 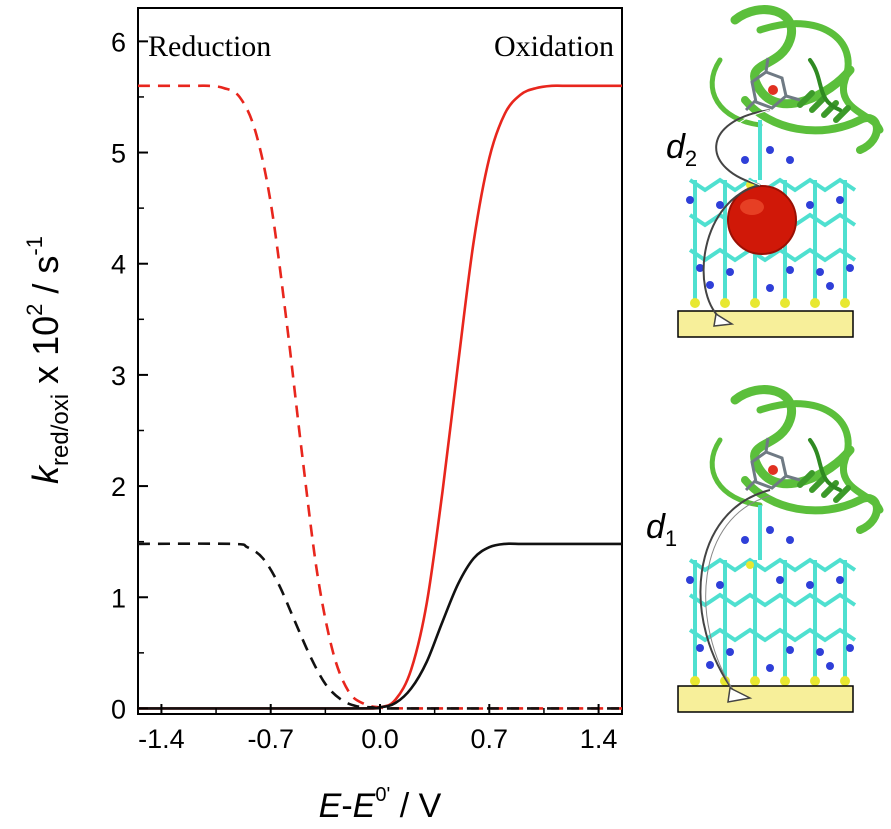 I want to click on electron-path-arrow-bottom, so click(x=735, y=591).